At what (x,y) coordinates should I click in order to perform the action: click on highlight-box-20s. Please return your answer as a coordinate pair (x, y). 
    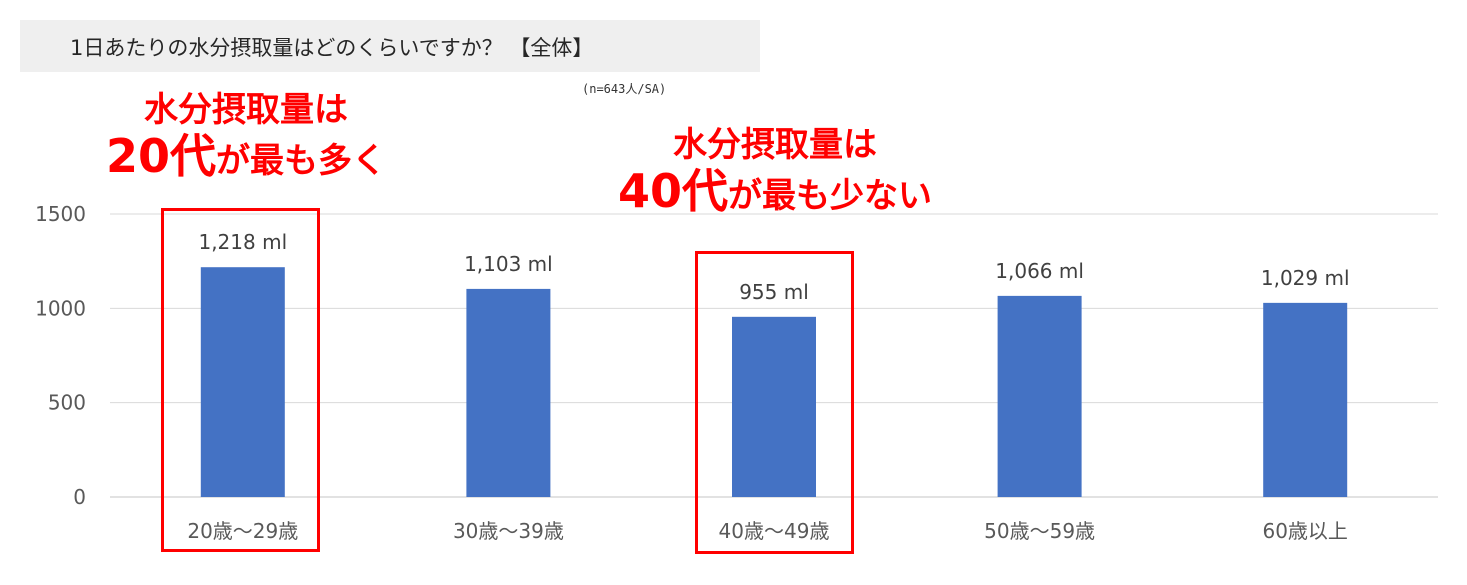
    Looking at the image, I should click on (240, 380).